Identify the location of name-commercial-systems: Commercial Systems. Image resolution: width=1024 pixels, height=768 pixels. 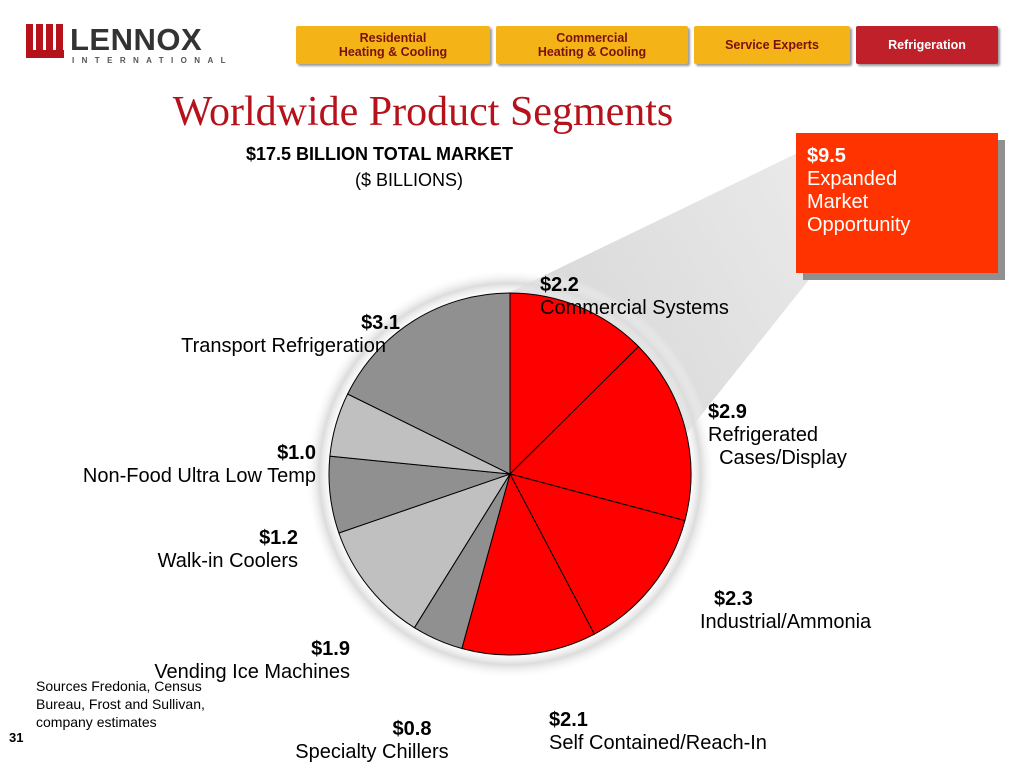
(634, 308).